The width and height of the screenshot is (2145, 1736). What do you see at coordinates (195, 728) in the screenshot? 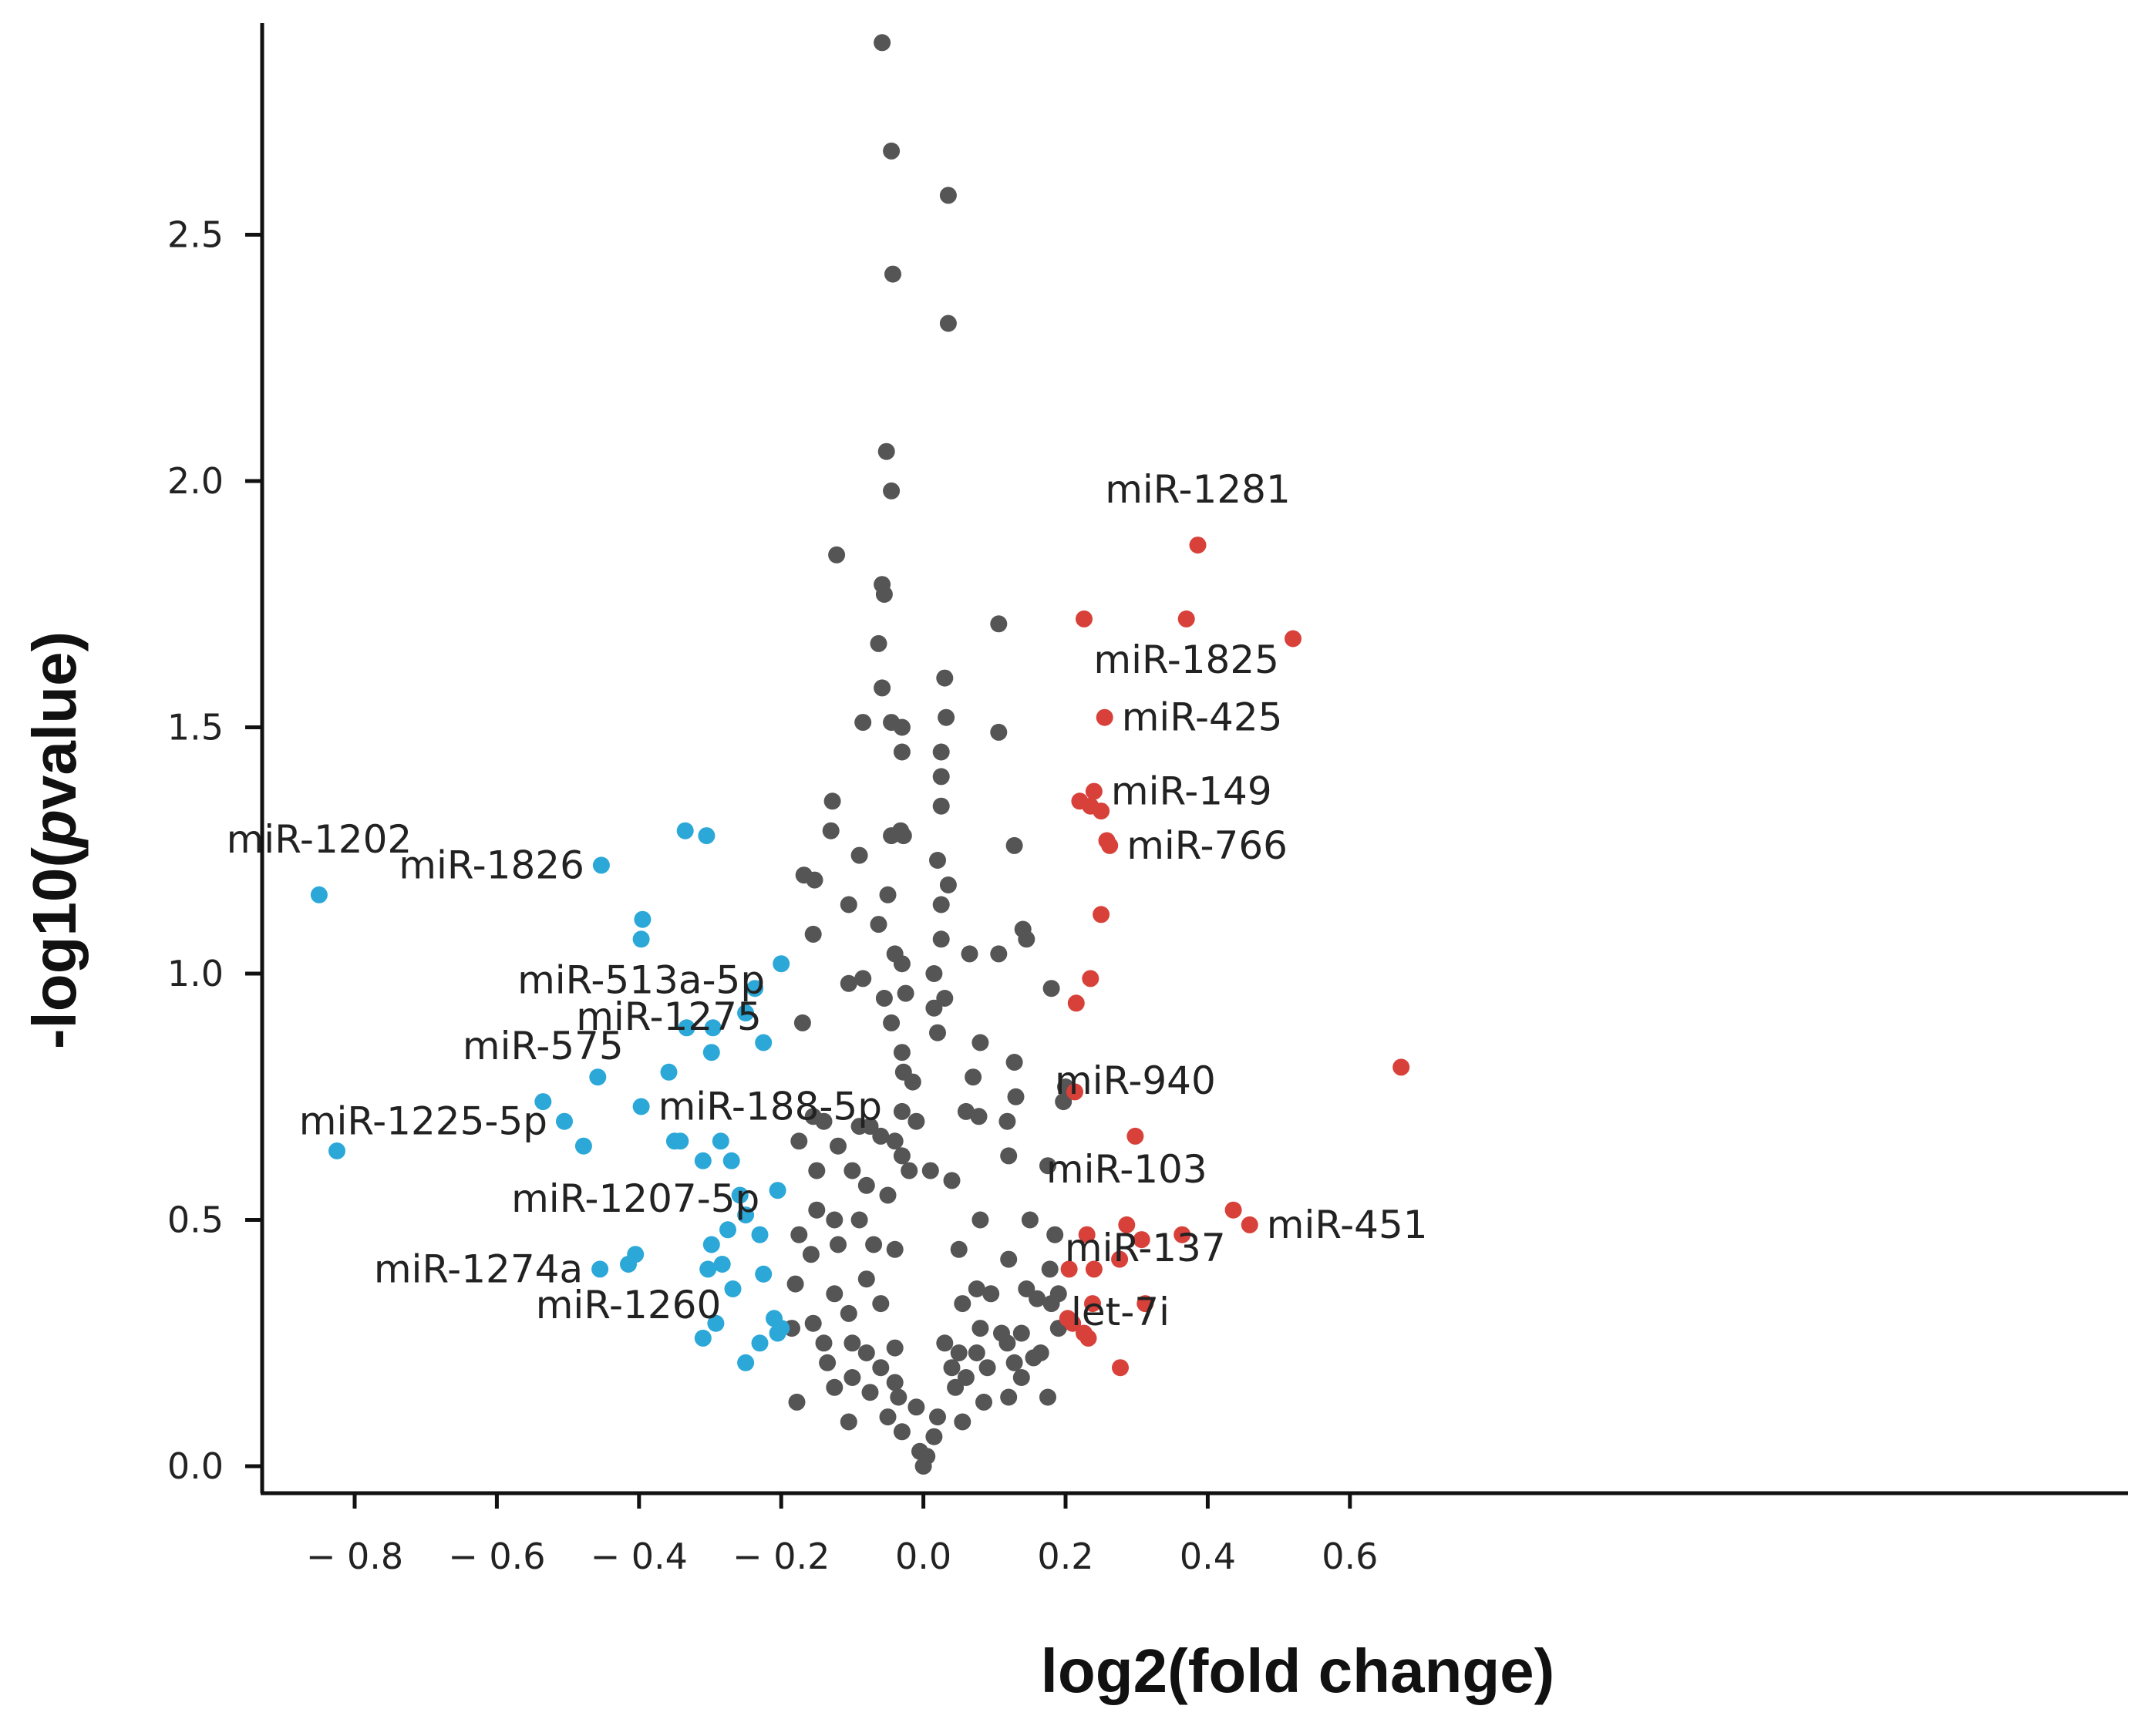
I see `y-tick-label: 1.5` at bounding box center [195, 728].